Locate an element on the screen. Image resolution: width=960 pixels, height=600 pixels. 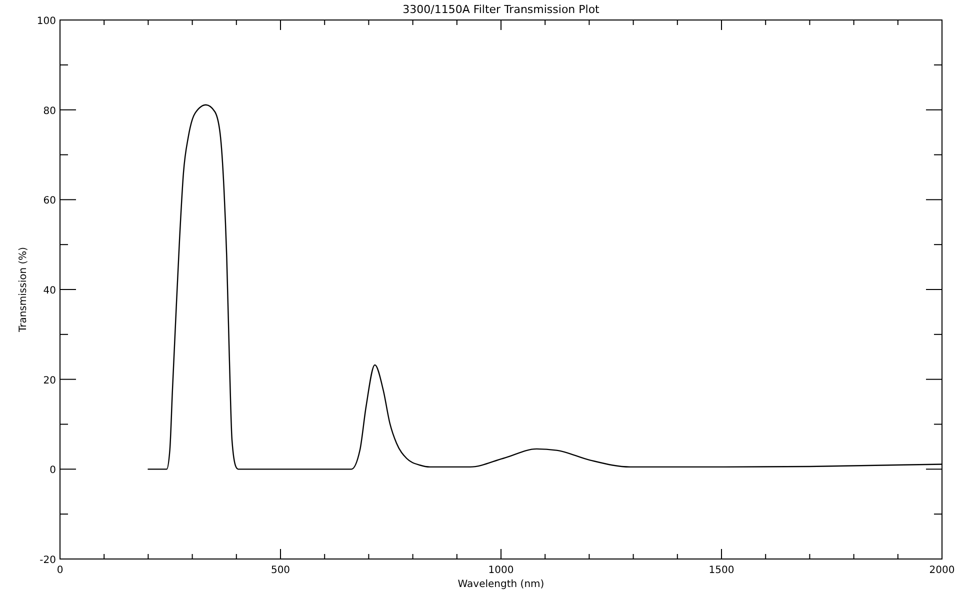
y-tick-label: -20 is located at coordinates (48, 560).